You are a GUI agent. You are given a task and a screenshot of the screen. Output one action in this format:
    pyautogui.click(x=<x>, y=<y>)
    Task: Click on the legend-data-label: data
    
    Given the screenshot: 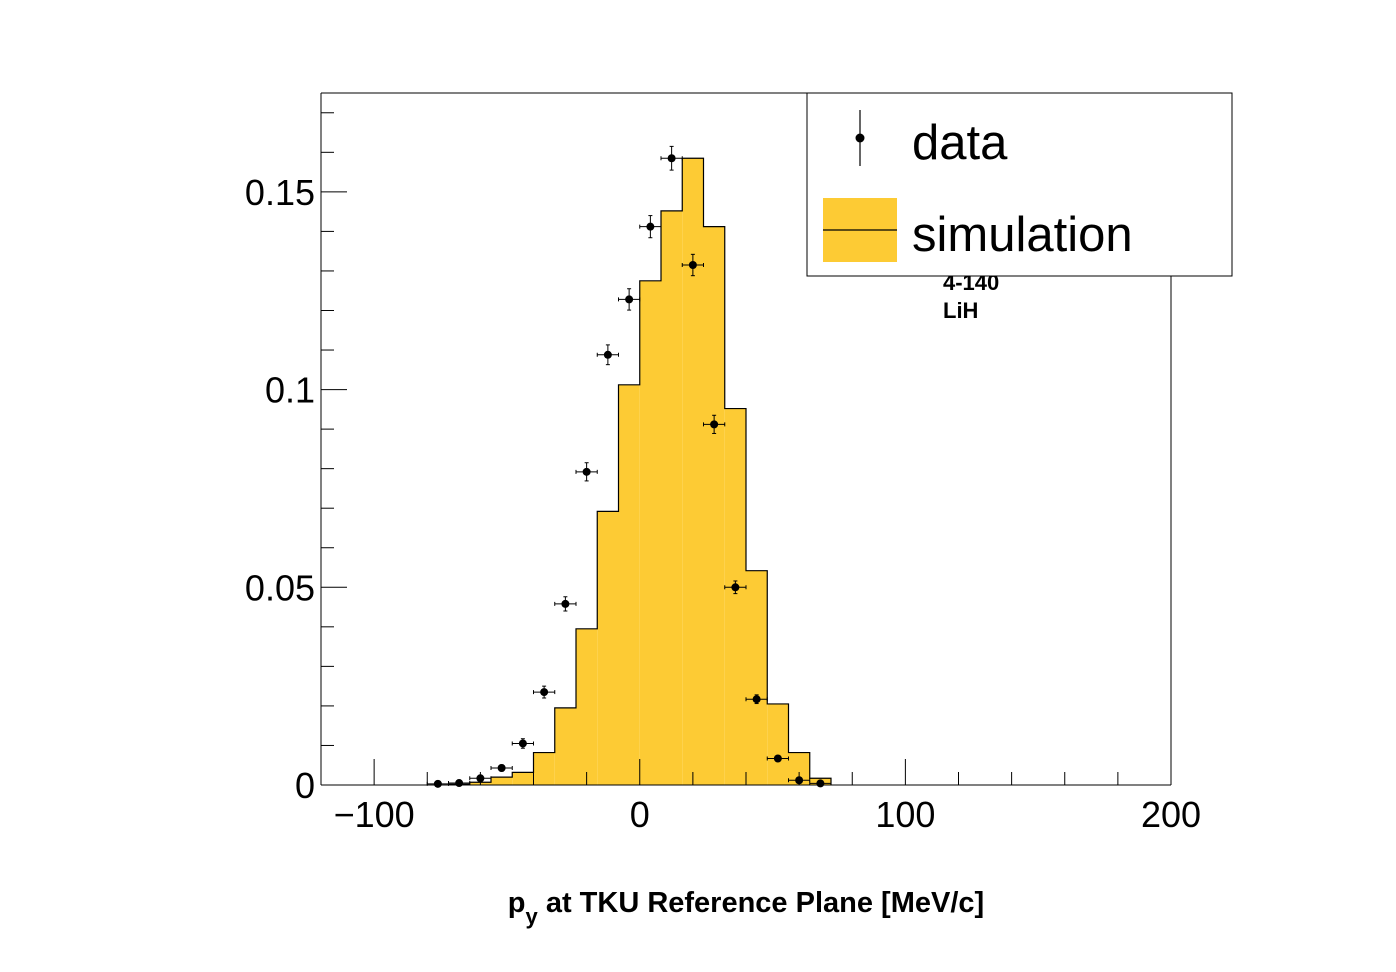 What is the action you would take?
    pyautogui.click(x=960, y=143)
    